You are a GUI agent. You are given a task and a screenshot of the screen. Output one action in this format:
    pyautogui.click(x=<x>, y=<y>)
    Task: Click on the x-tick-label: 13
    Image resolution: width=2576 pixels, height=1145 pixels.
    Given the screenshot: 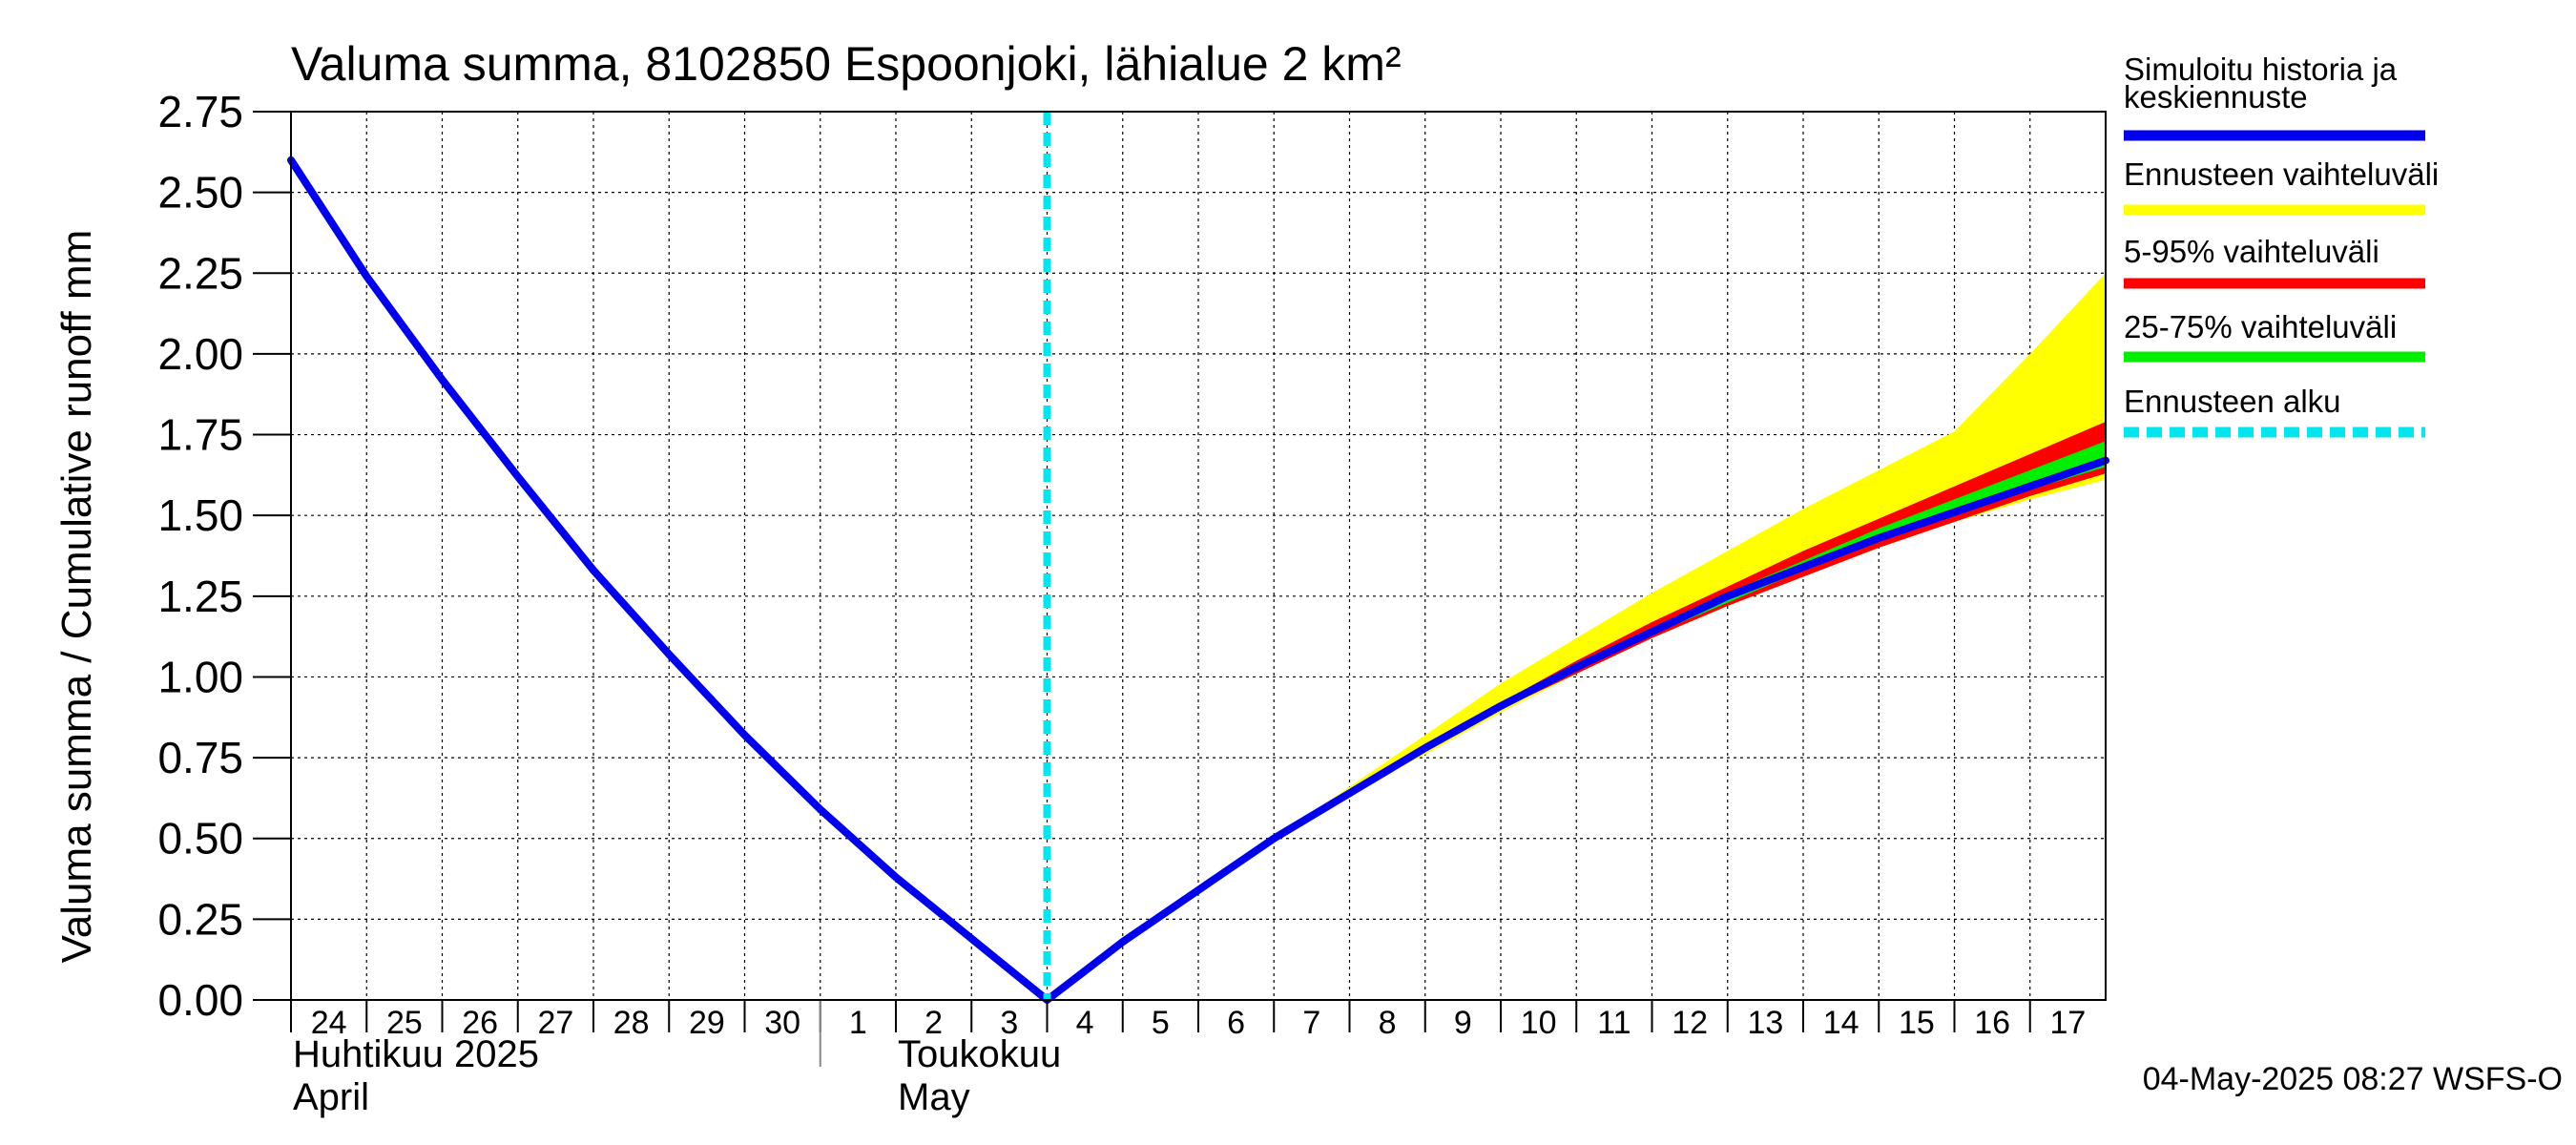 What is the action you would take?
    pyautogui.click(x=1765, y=1023)
    